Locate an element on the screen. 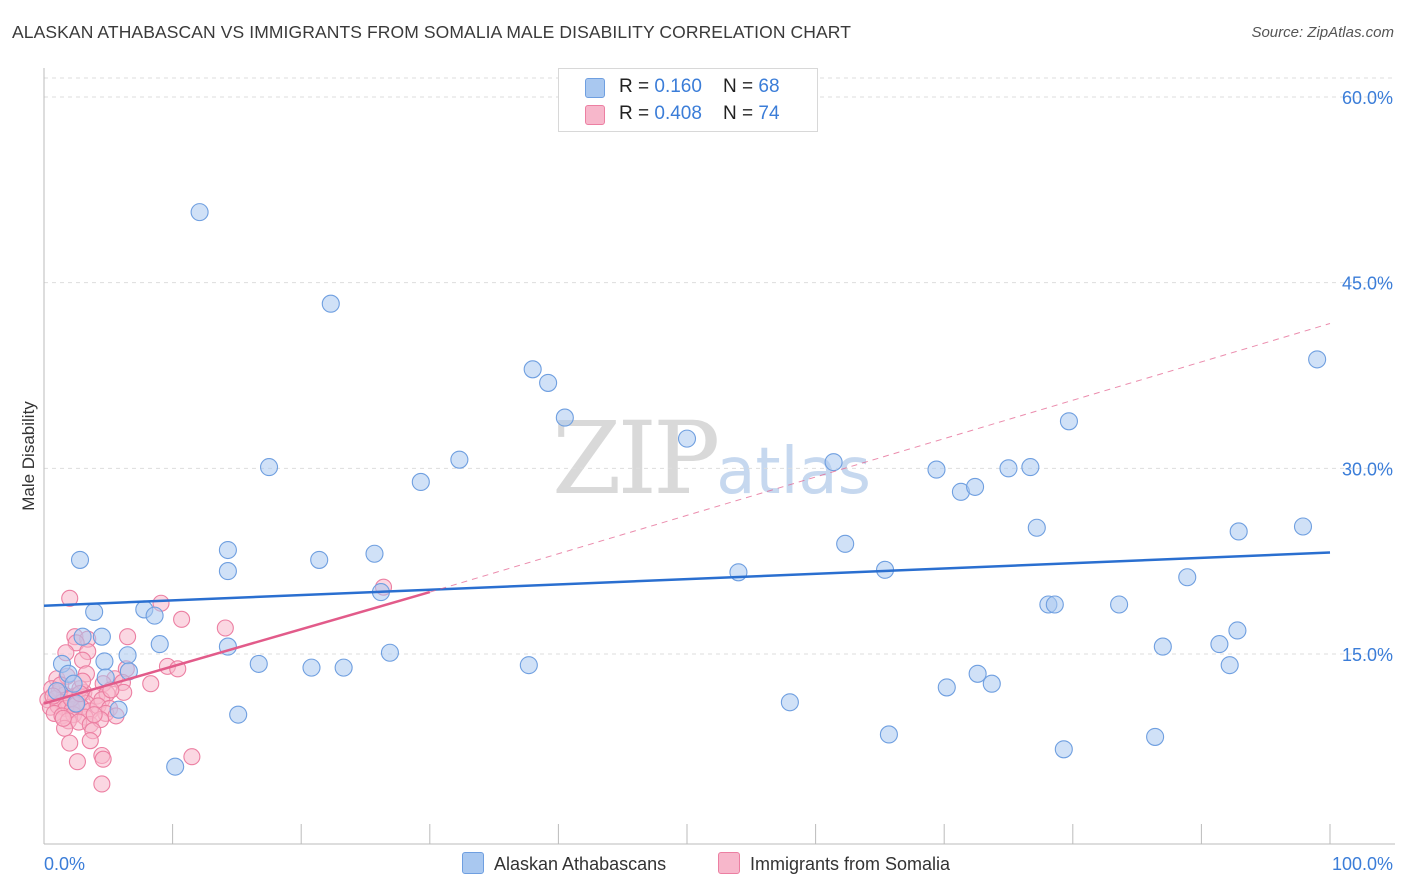 The width and height of the screenshot is (1406, 892). watermark: ZIPatlas is located at coordinates (711, 458).